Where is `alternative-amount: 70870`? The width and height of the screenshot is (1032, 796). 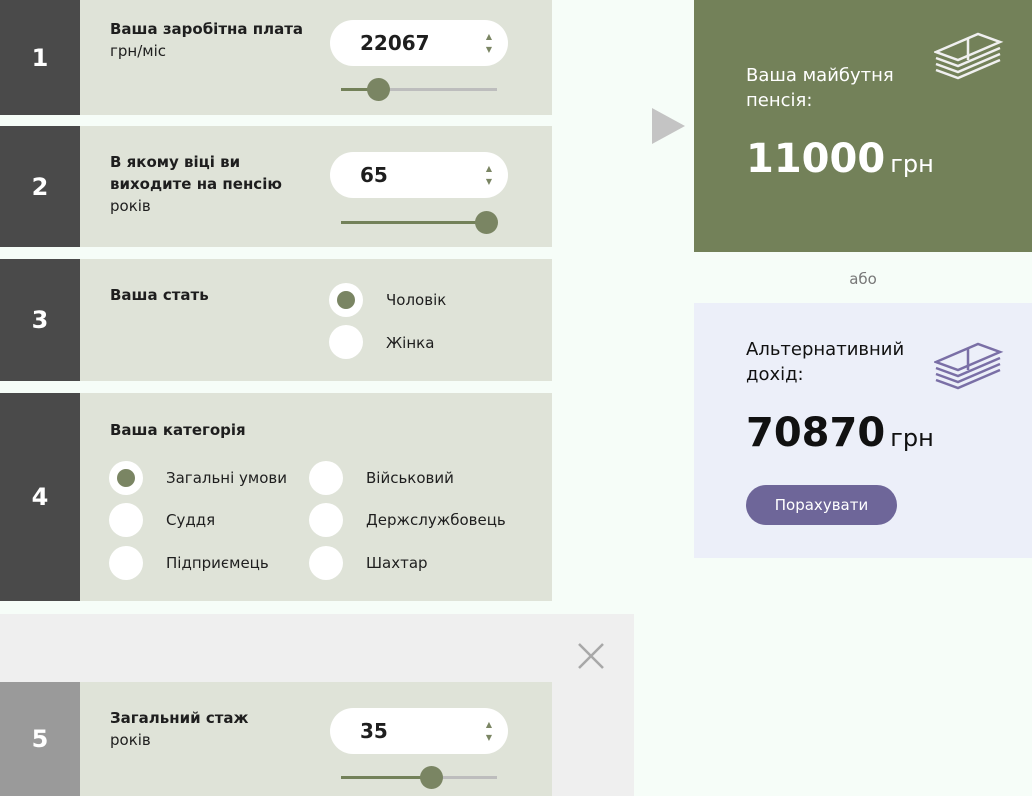 alternative-amount: 70870 is located at coordinates (816, 433).